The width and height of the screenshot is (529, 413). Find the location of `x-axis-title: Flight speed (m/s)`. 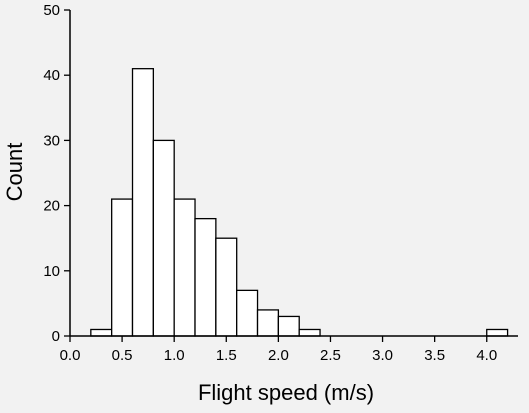

x-axis-title: Flight speed (m/s) is located at coordinates (286, 392).